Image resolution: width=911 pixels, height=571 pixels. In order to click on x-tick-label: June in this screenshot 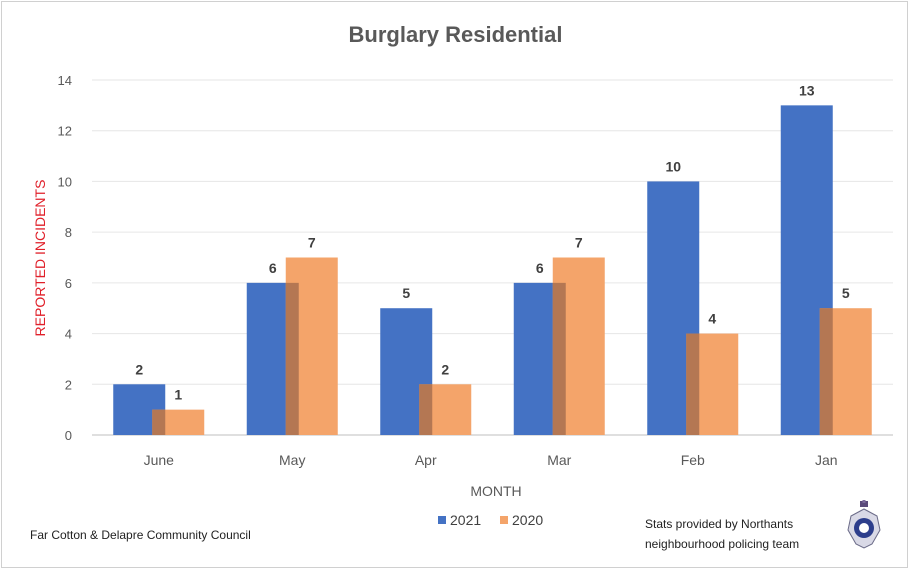, I will do `click(159, 460)`.